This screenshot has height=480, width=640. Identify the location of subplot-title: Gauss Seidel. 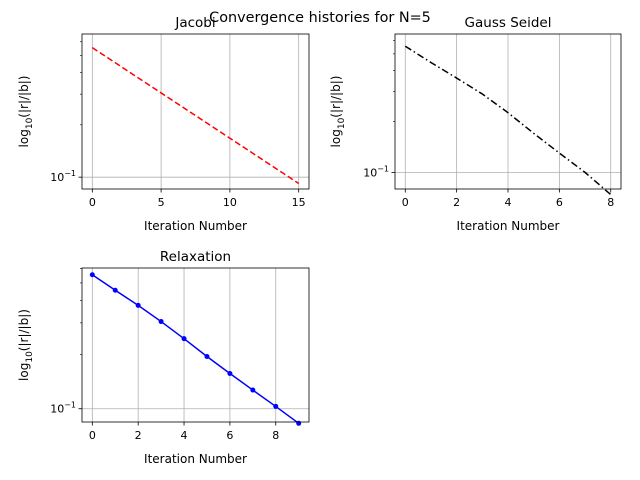
(508, 23).